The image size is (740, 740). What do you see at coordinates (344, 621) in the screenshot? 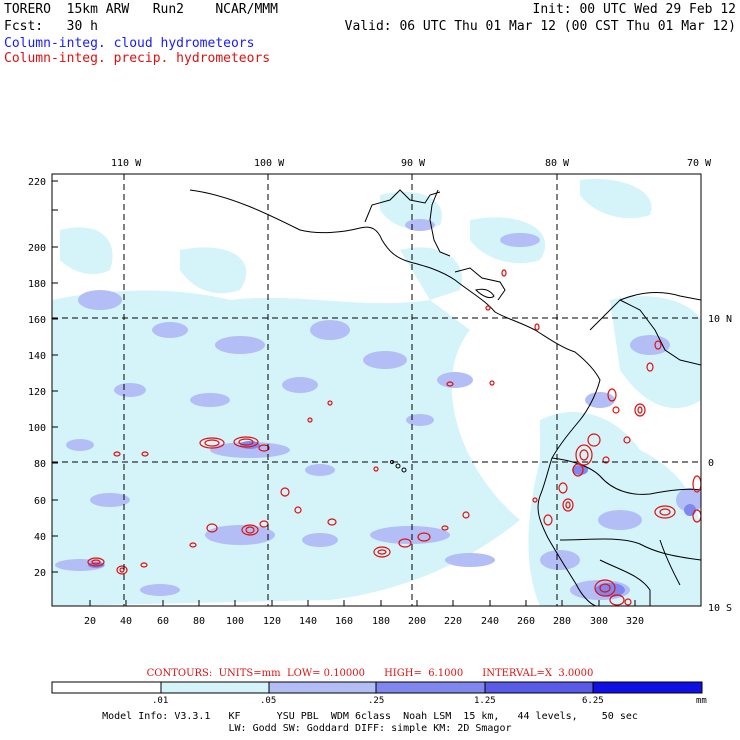
I see `grid-x-label: 160` at bounding box center [344, 621].